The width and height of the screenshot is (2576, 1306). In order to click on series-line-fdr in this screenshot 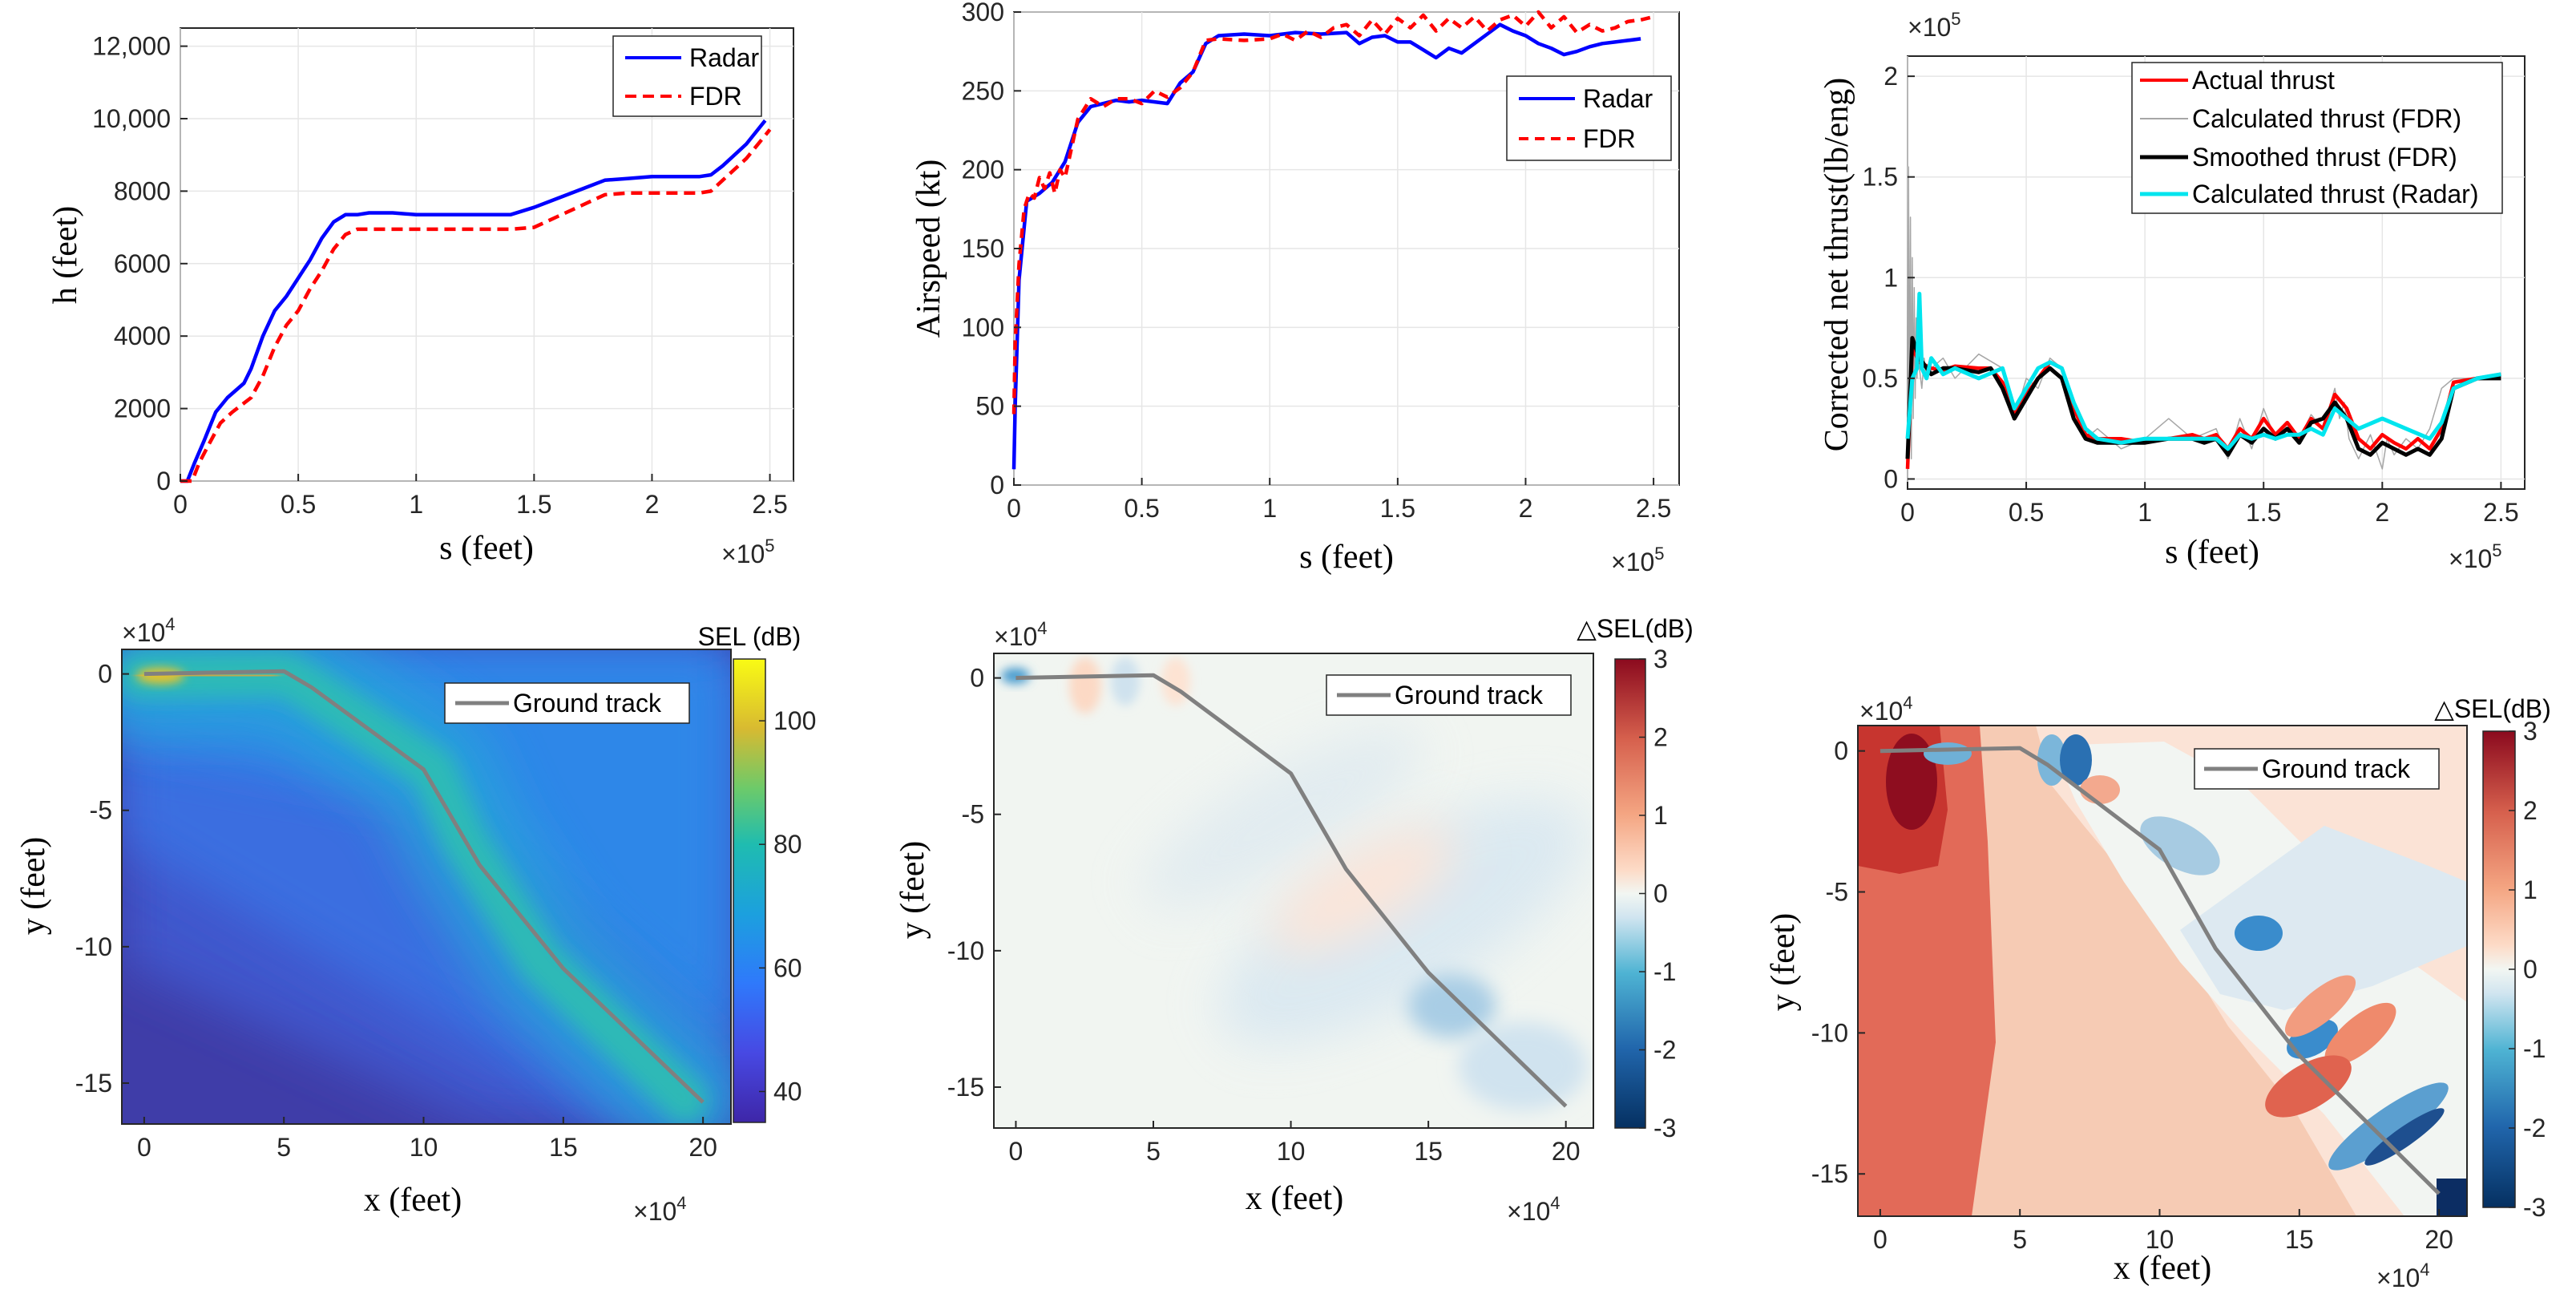, I will do `click(1332, 212)`.